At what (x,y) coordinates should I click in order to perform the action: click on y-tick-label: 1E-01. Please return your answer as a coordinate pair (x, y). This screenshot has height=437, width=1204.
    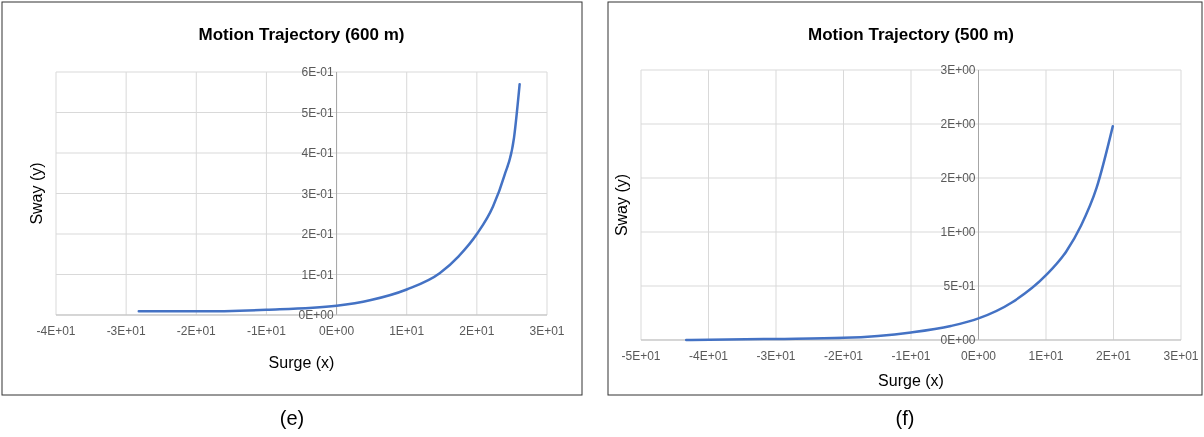
    Looking at the image, I should click on (317, 274).